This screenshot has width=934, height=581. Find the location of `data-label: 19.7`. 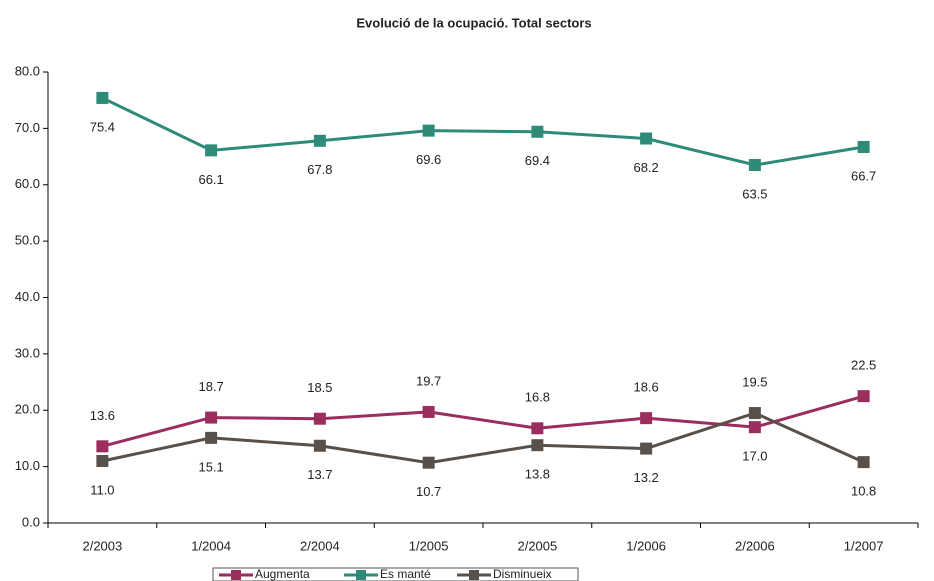

data-label: 19.7 is located at coordinates (428, 380).